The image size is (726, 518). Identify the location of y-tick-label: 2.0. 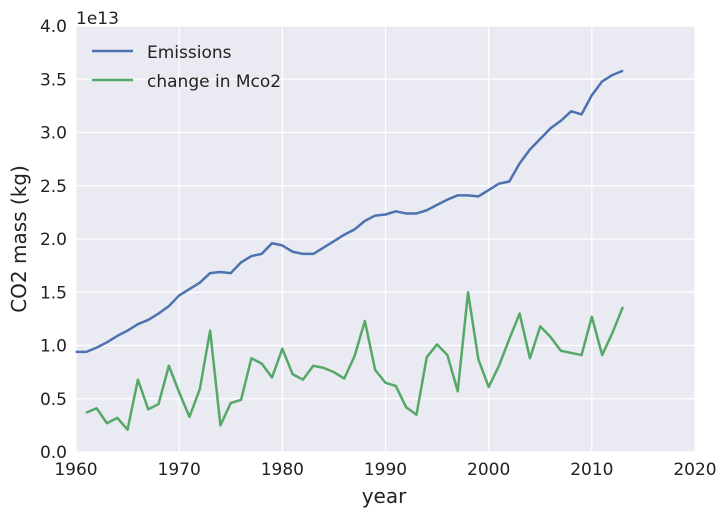
(53, 240).